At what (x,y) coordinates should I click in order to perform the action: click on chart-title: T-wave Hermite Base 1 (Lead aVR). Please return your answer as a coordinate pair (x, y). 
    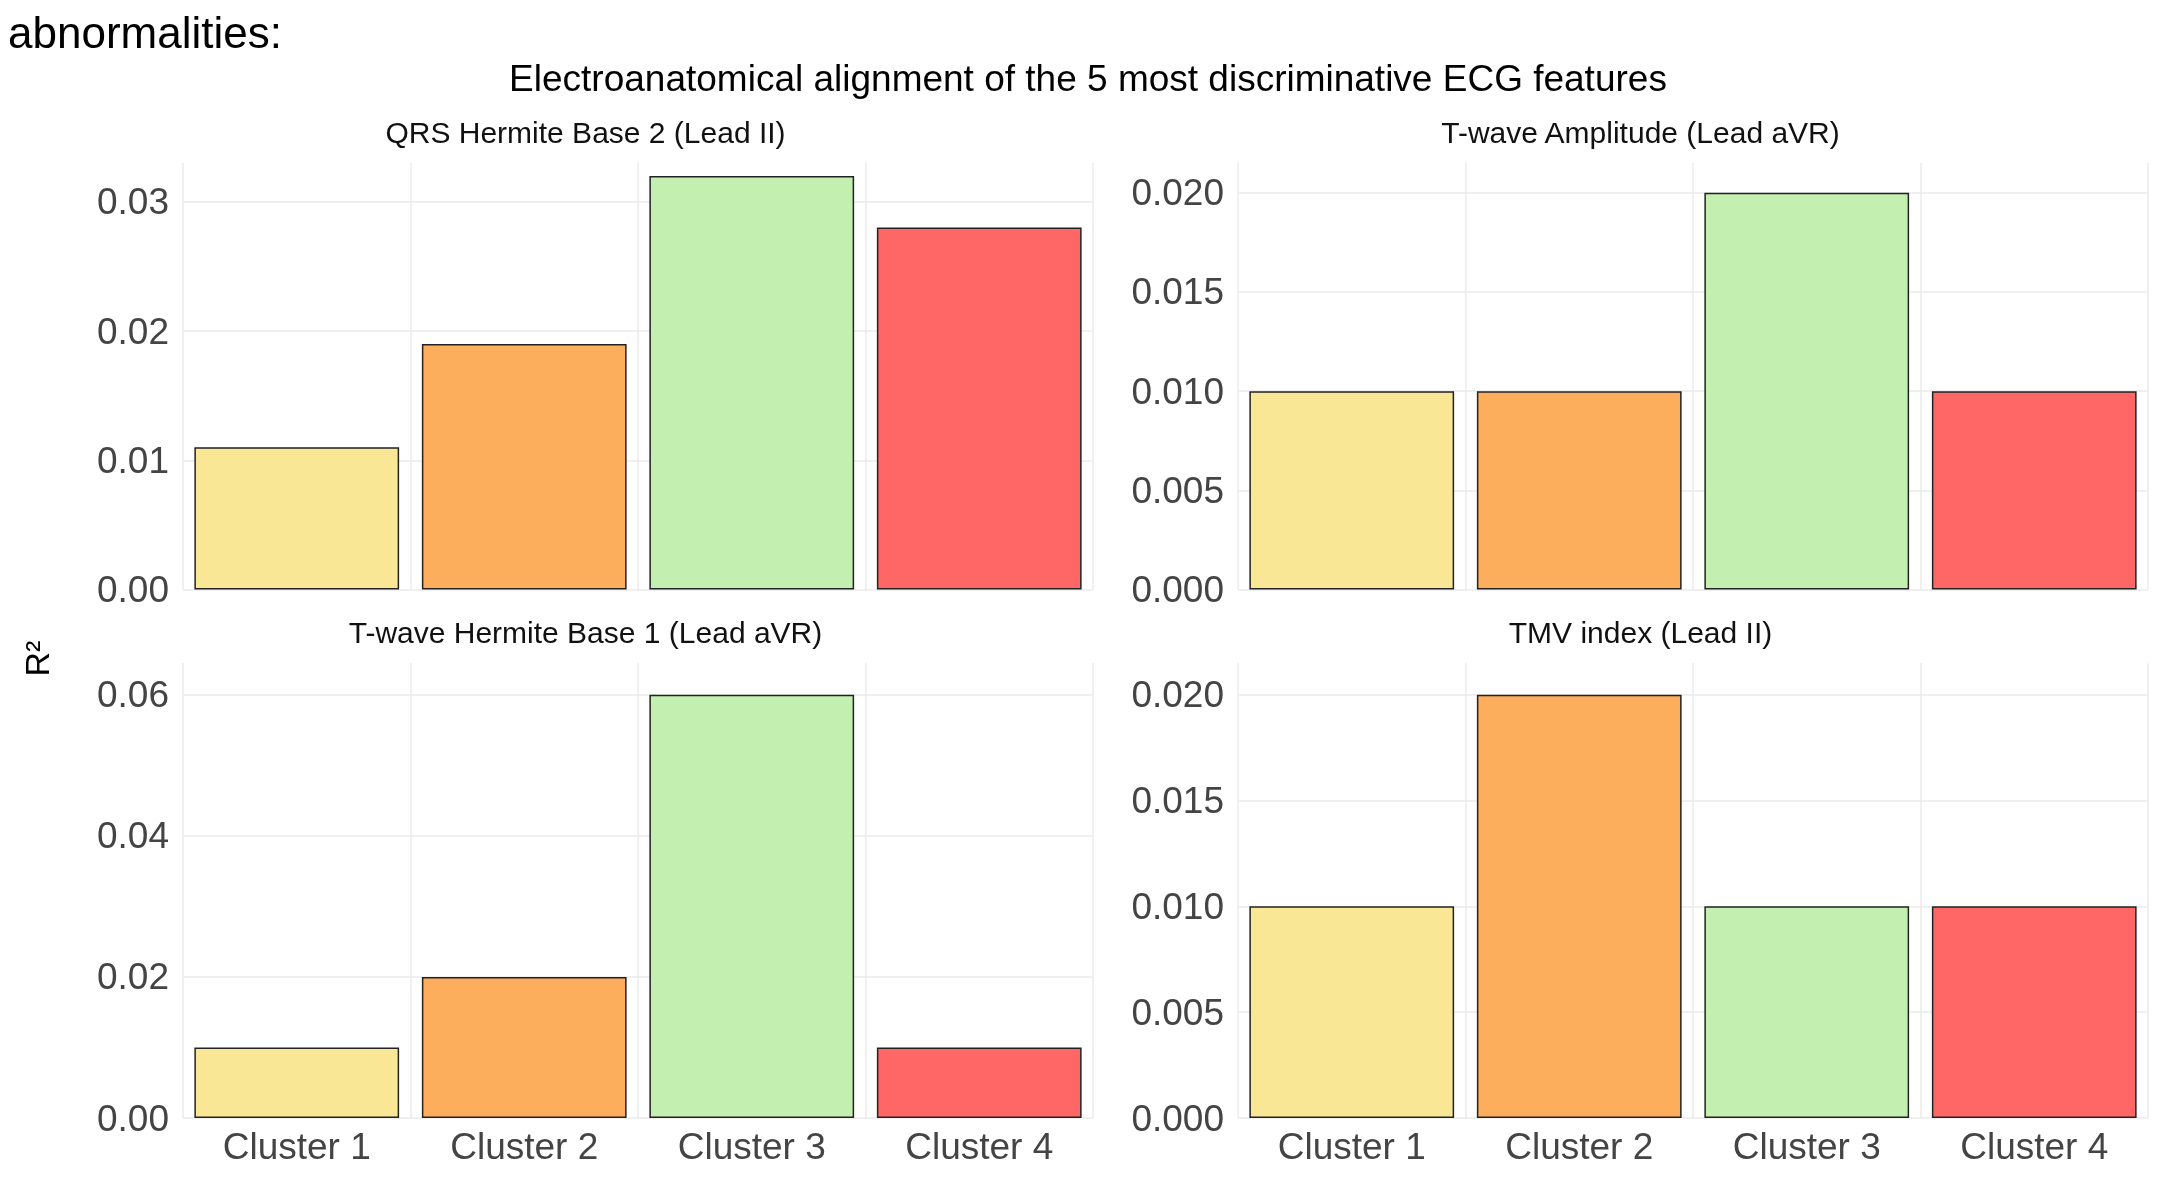
    Looking at the image, I should click on (585, 632).